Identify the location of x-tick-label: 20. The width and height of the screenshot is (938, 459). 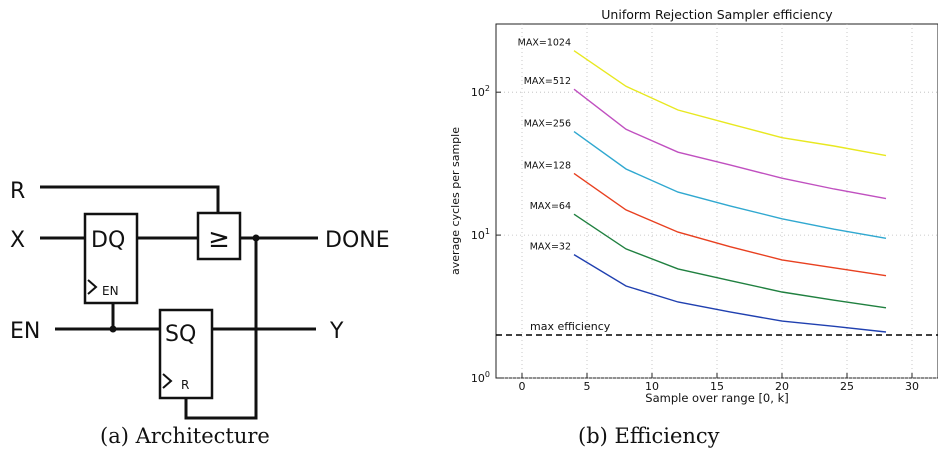
(782, 386).